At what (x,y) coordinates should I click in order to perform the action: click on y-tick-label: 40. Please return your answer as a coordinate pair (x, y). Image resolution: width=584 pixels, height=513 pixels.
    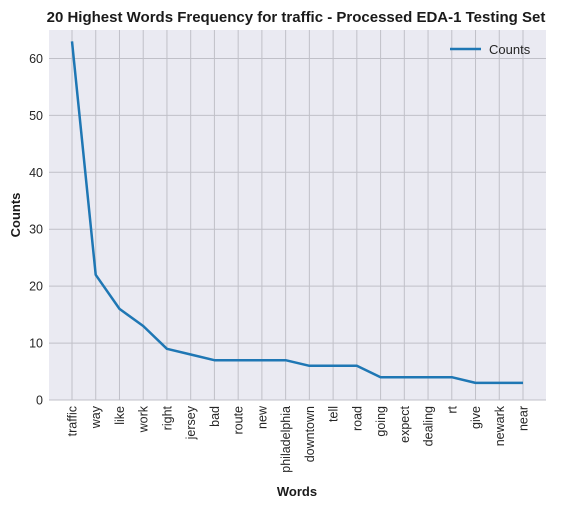
    Looking at the image, I should click on (36, 173).